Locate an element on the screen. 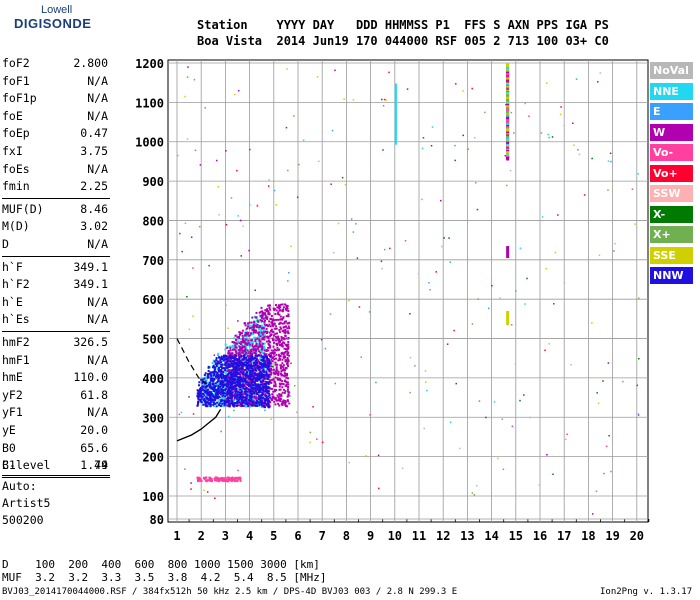  param-label: foEs is located at coordinates (16, 168).